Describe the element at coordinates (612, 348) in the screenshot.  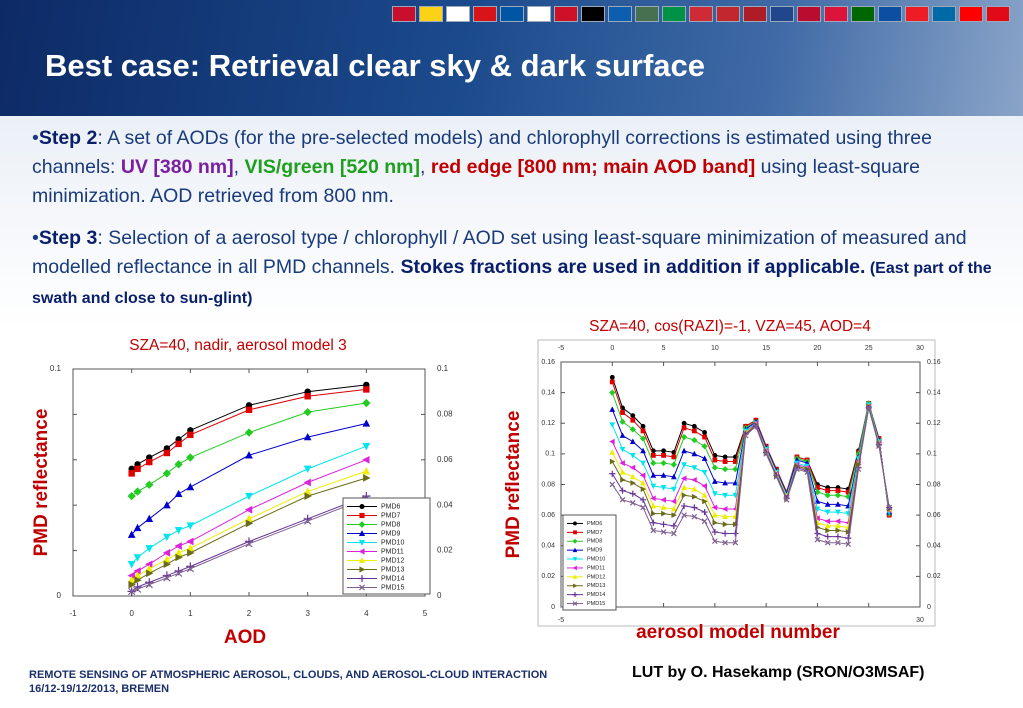
I see `x-tick-label: 0` at that location.